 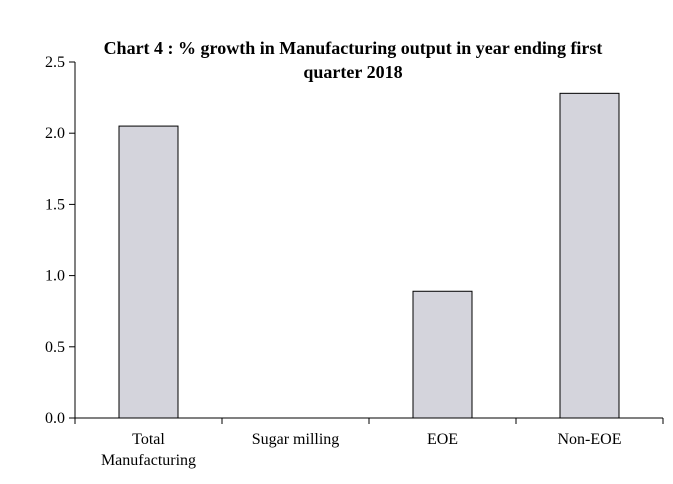 I want to click on y-tick-label: 1.0, so click(x=55, y=276).